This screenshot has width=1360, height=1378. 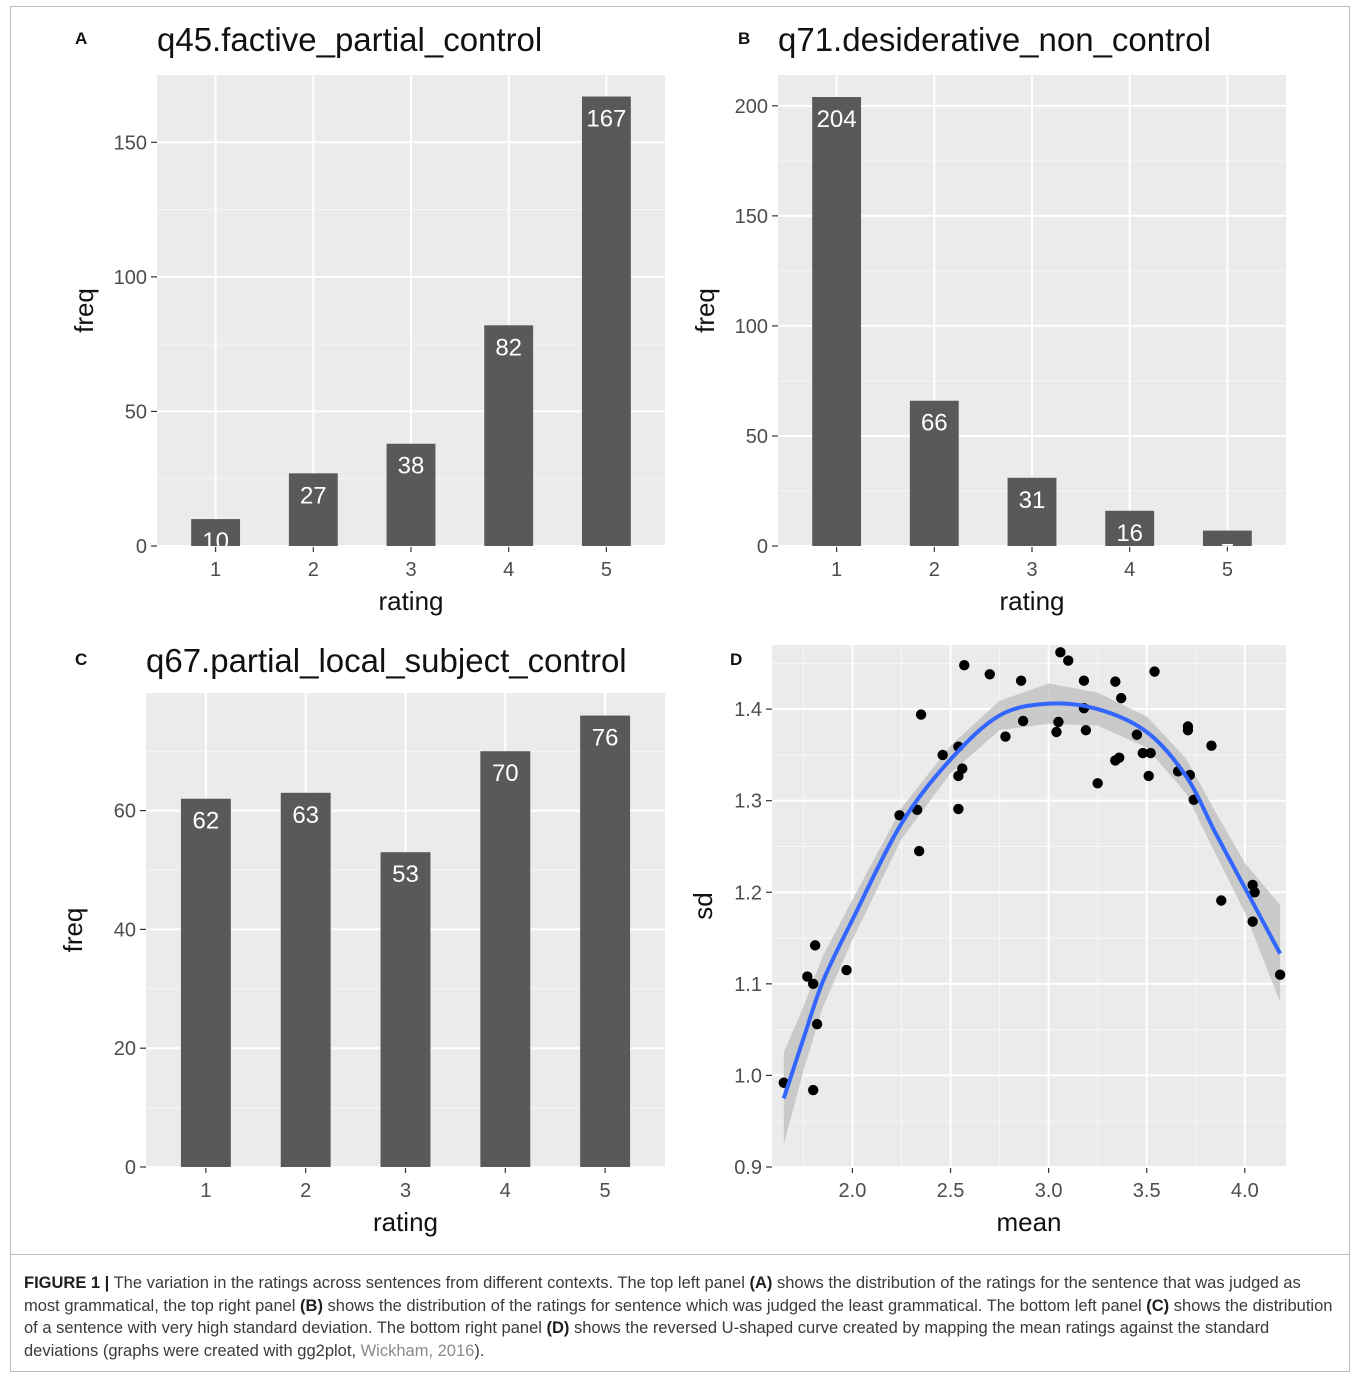 I want to click on bar-value-label: 10, so click(x=215, y=541).